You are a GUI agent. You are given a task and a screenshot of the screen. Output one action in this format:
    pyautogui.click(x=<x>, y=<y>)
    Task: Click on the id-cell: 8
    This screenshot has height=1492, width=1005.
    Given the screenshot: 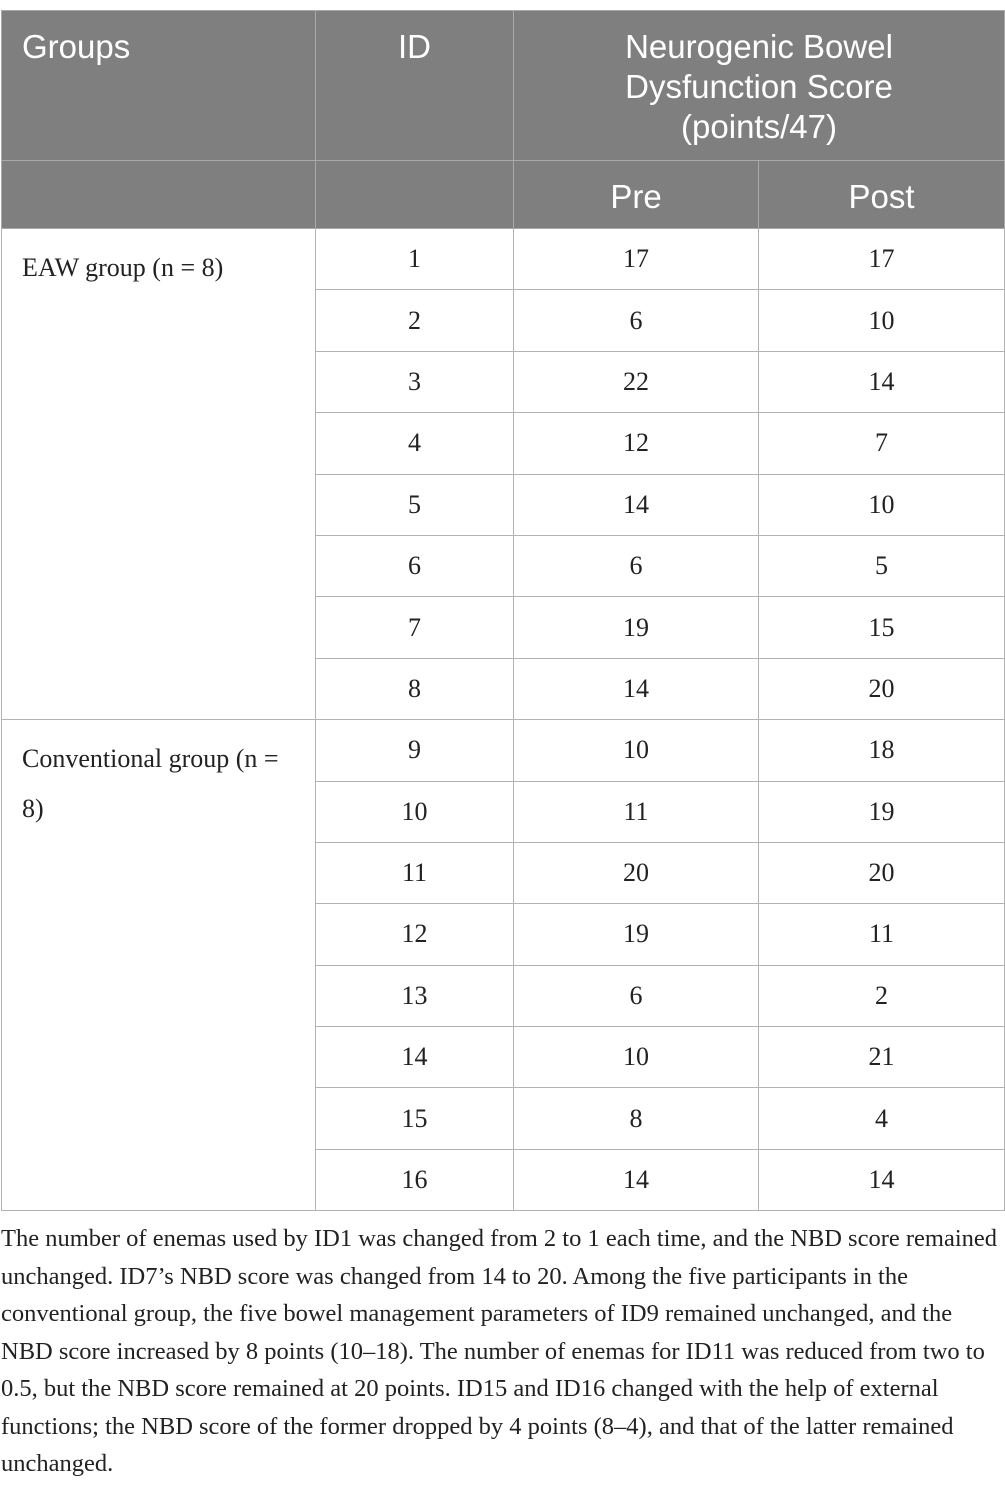 What is the action you would take?
    pyautogui.click(x=414, y=689)
    